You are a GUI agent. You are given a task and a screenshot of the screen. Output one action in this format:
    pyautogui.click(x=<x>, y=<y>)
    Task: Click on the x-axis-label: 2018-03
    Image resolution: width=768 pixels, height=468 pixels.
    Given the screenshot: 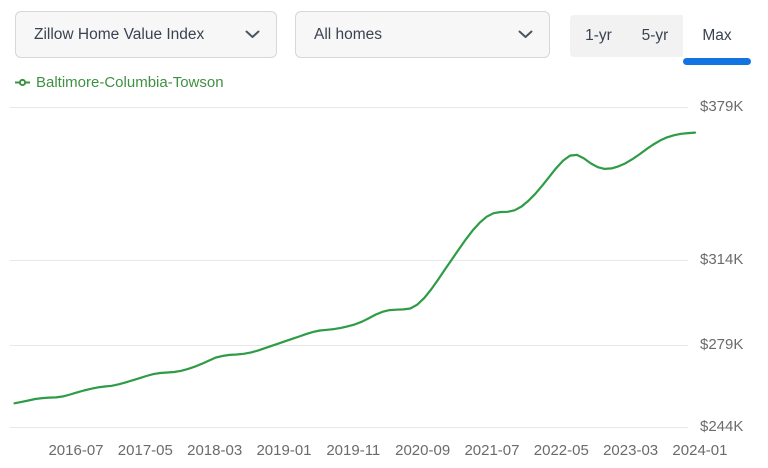 What is the action you would take?
    pyautogui.click(x=215, y=450)
    